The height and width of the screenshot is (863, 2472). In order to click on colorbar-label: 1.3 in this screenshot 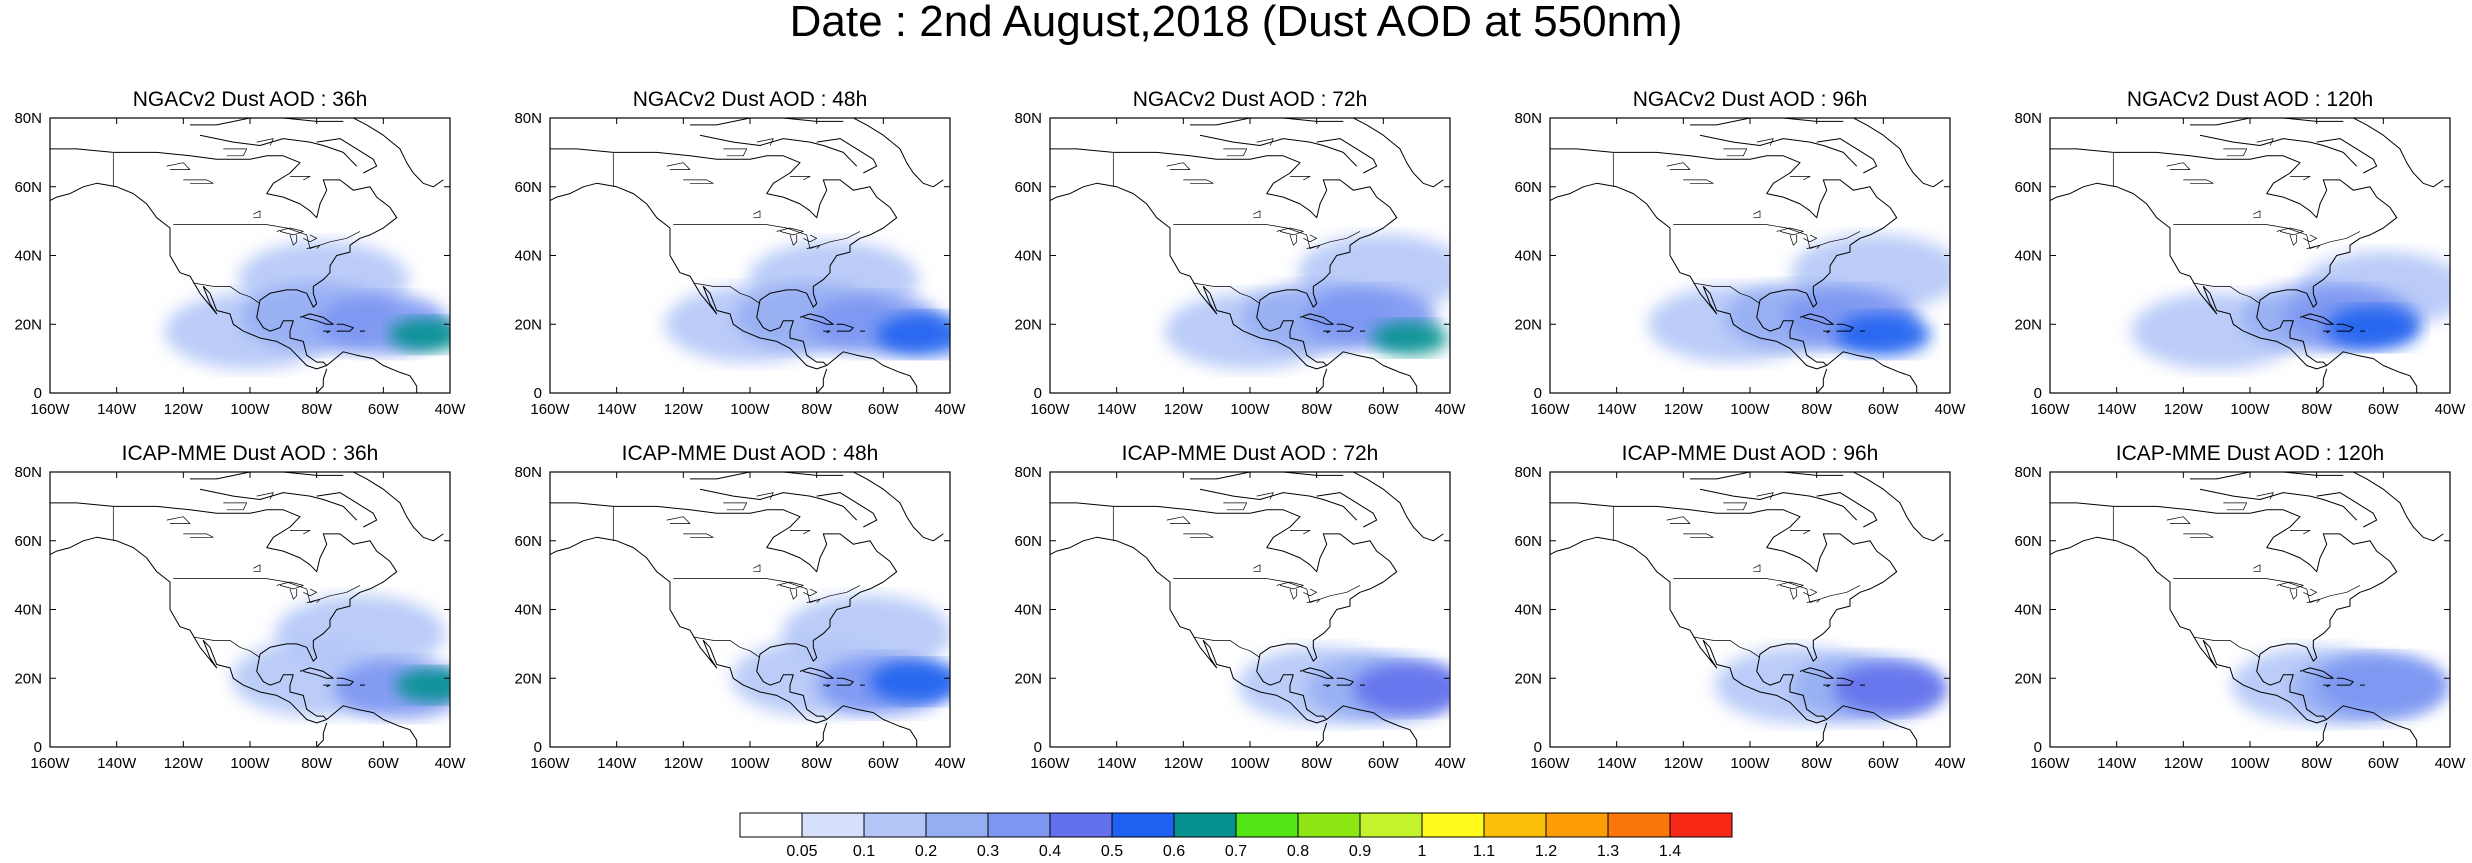, I will do `click(1608, 851)`.